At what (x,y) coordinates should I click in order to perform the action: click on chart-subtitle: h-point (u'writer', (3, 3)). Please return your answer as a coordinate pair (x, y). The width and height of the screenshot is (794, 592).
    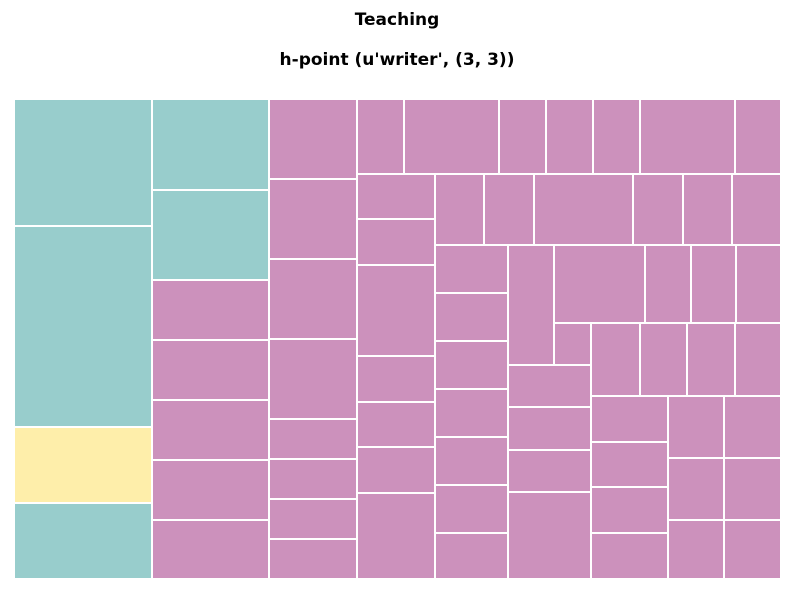
    Looking at the image, I should click on (397, 60).